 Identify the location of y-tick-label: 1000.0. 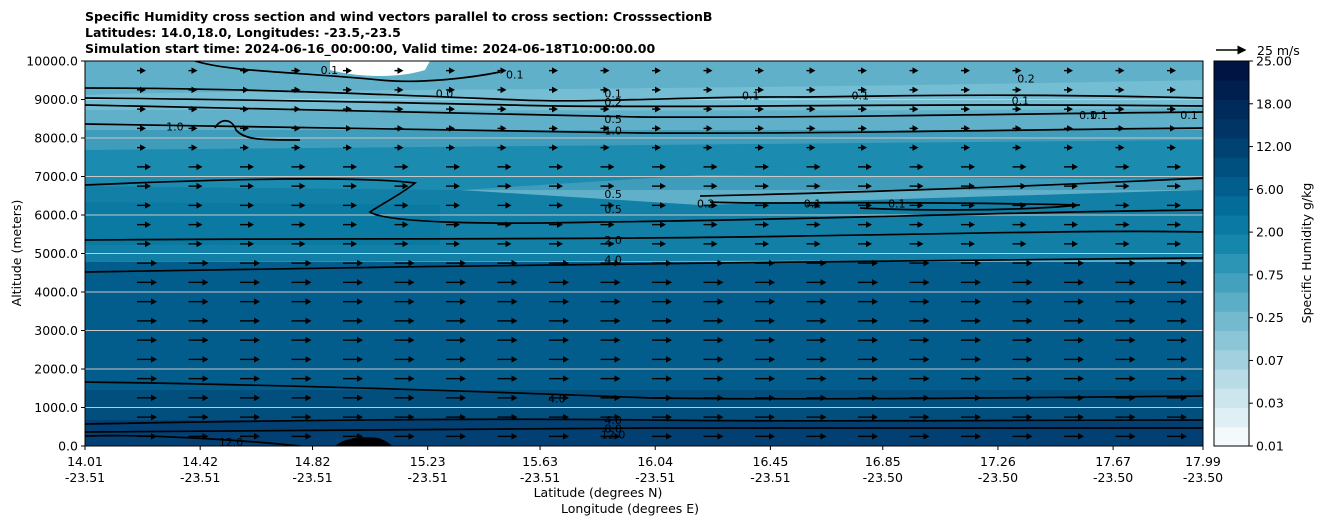
(56, 407).